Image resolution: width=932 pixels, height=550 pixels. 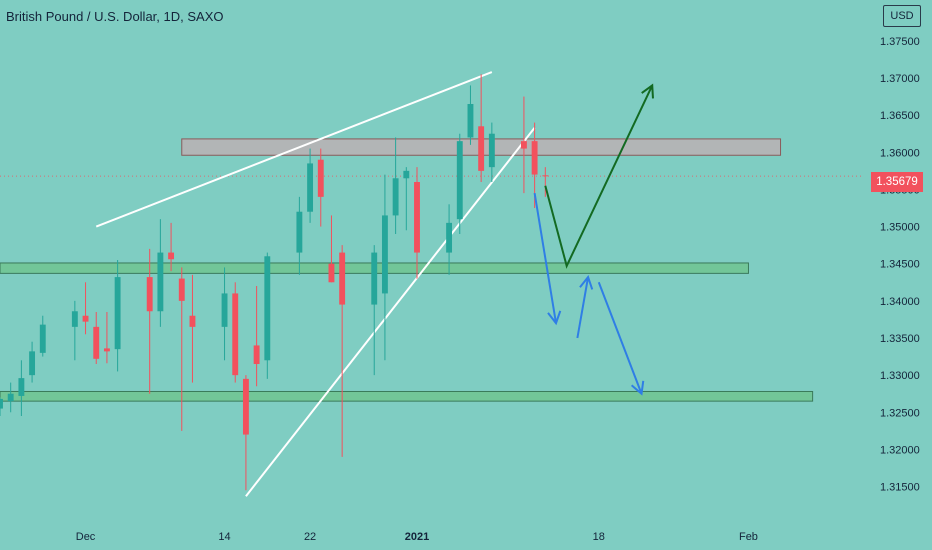 I want to click on y-axis-tick-label: 1.33000, so click(x=900, y=376).